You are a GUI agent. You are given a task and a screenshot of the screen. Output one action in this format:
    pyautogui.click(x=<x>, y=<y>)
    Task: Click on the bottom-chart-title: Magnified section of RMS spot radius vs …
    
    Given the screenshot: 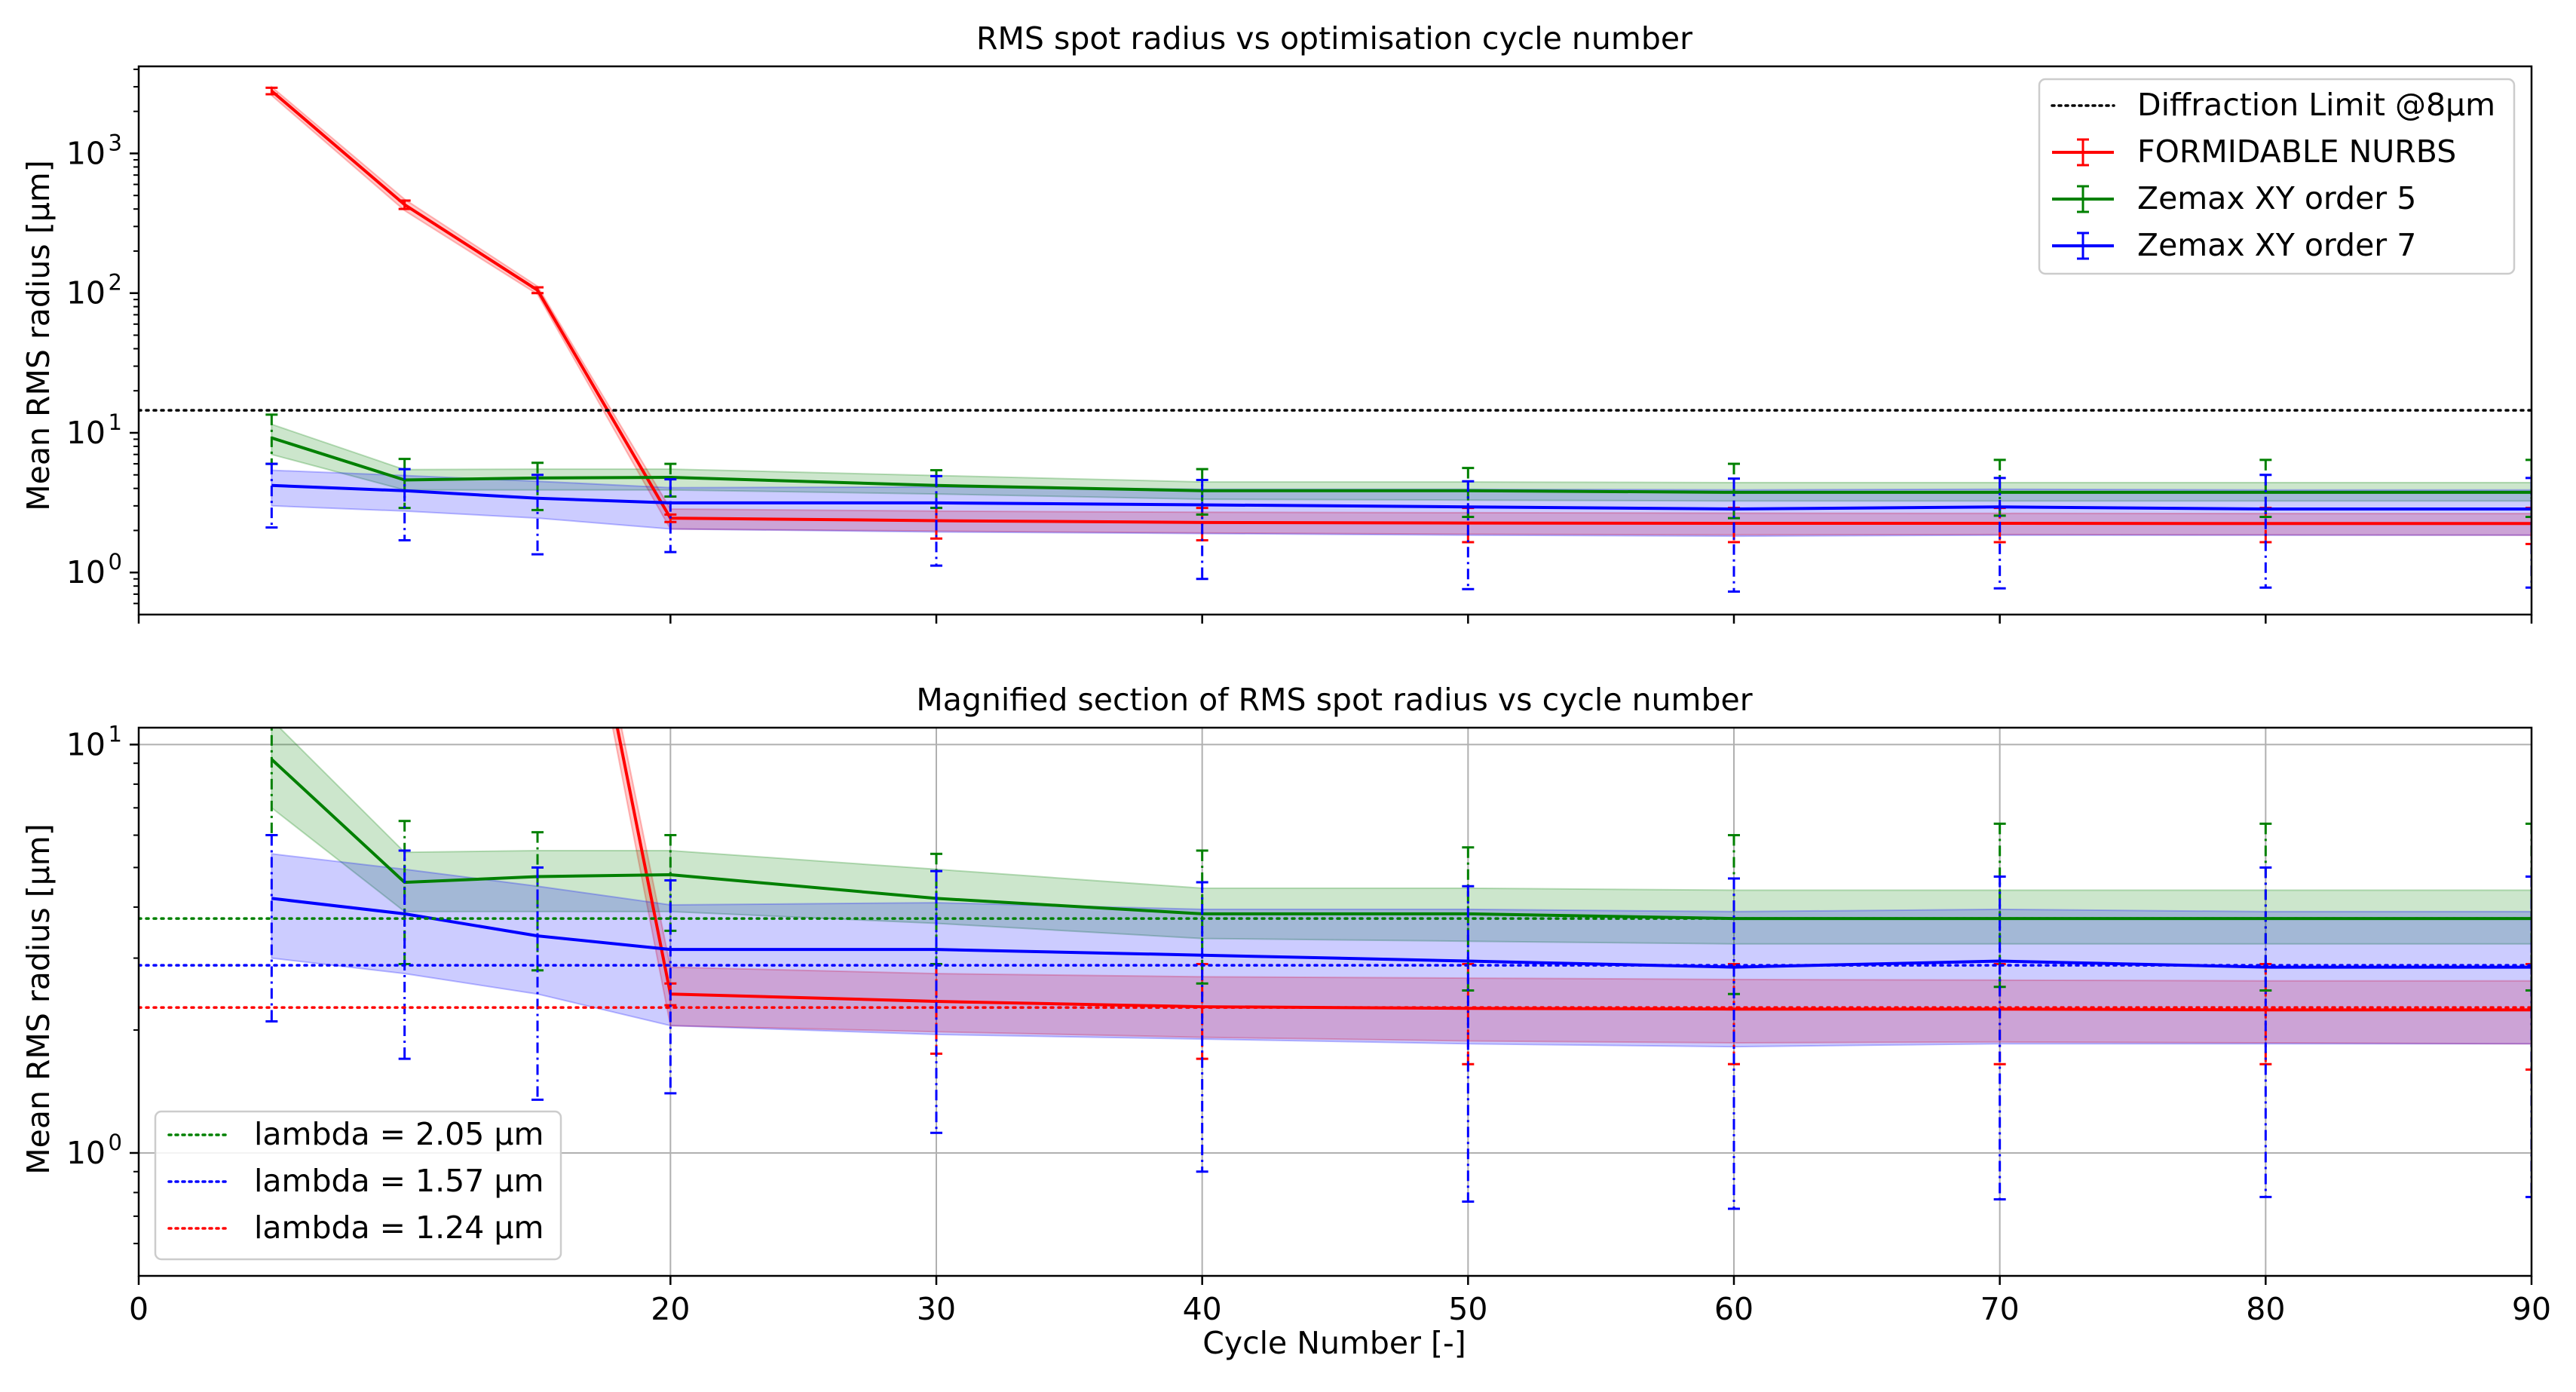 What is the action you would take?
    pyautogui.click(x=1334, y=700)
    